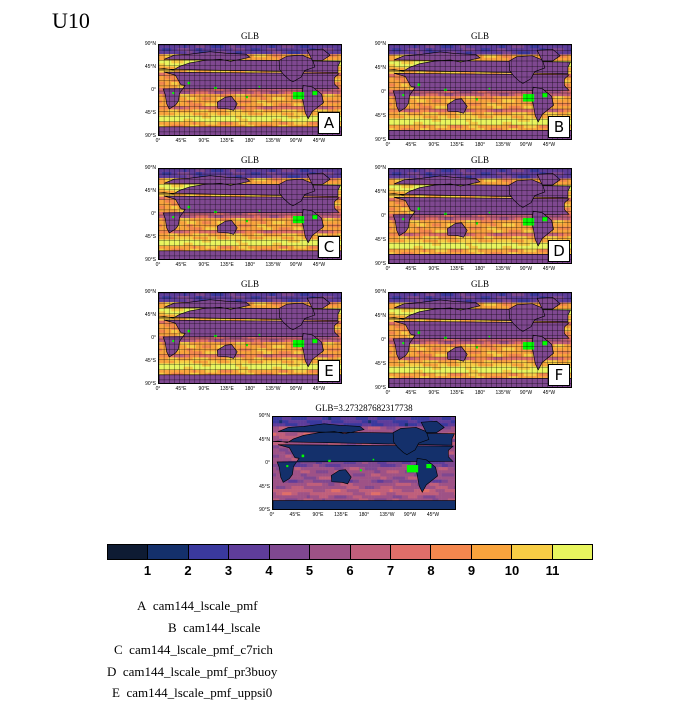 Image resolution: width=700 pixels, height=701 pixels. I want to click on colorbar-label: 5, so click(309, 570).